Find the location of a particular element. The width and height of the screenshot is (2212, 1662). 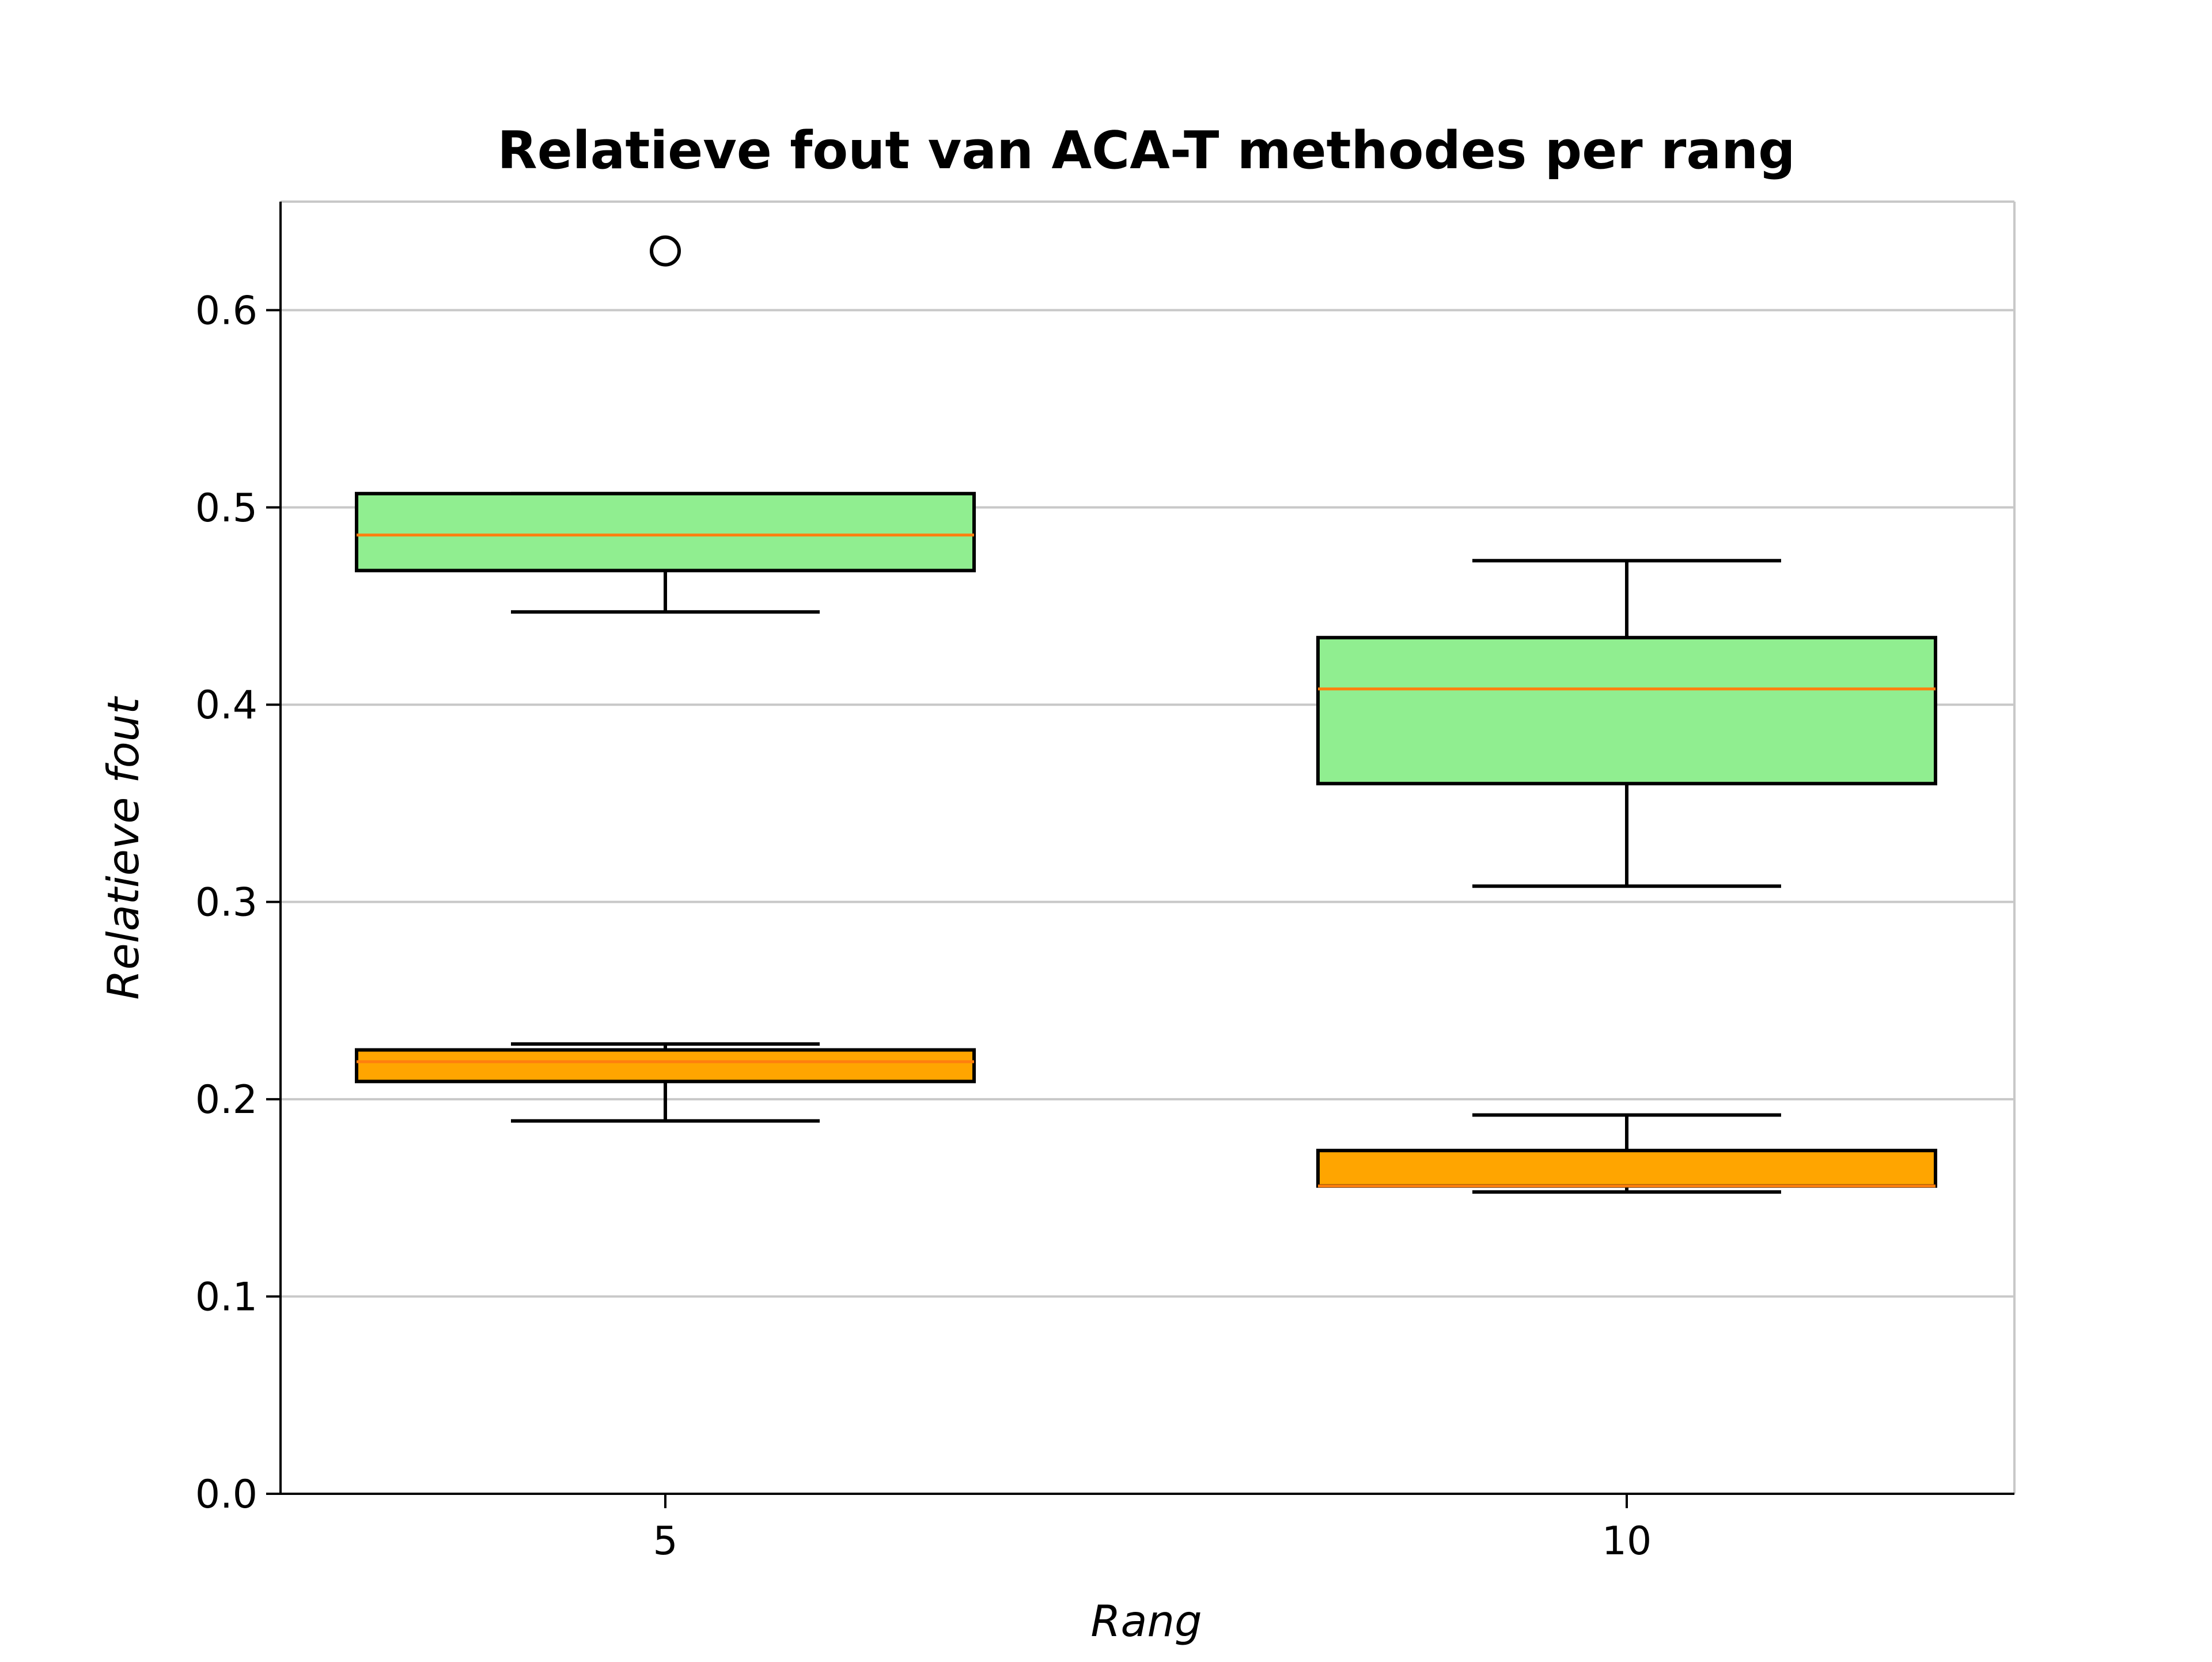

x-tick-label: 5 is located at coordinates (665, 1542).